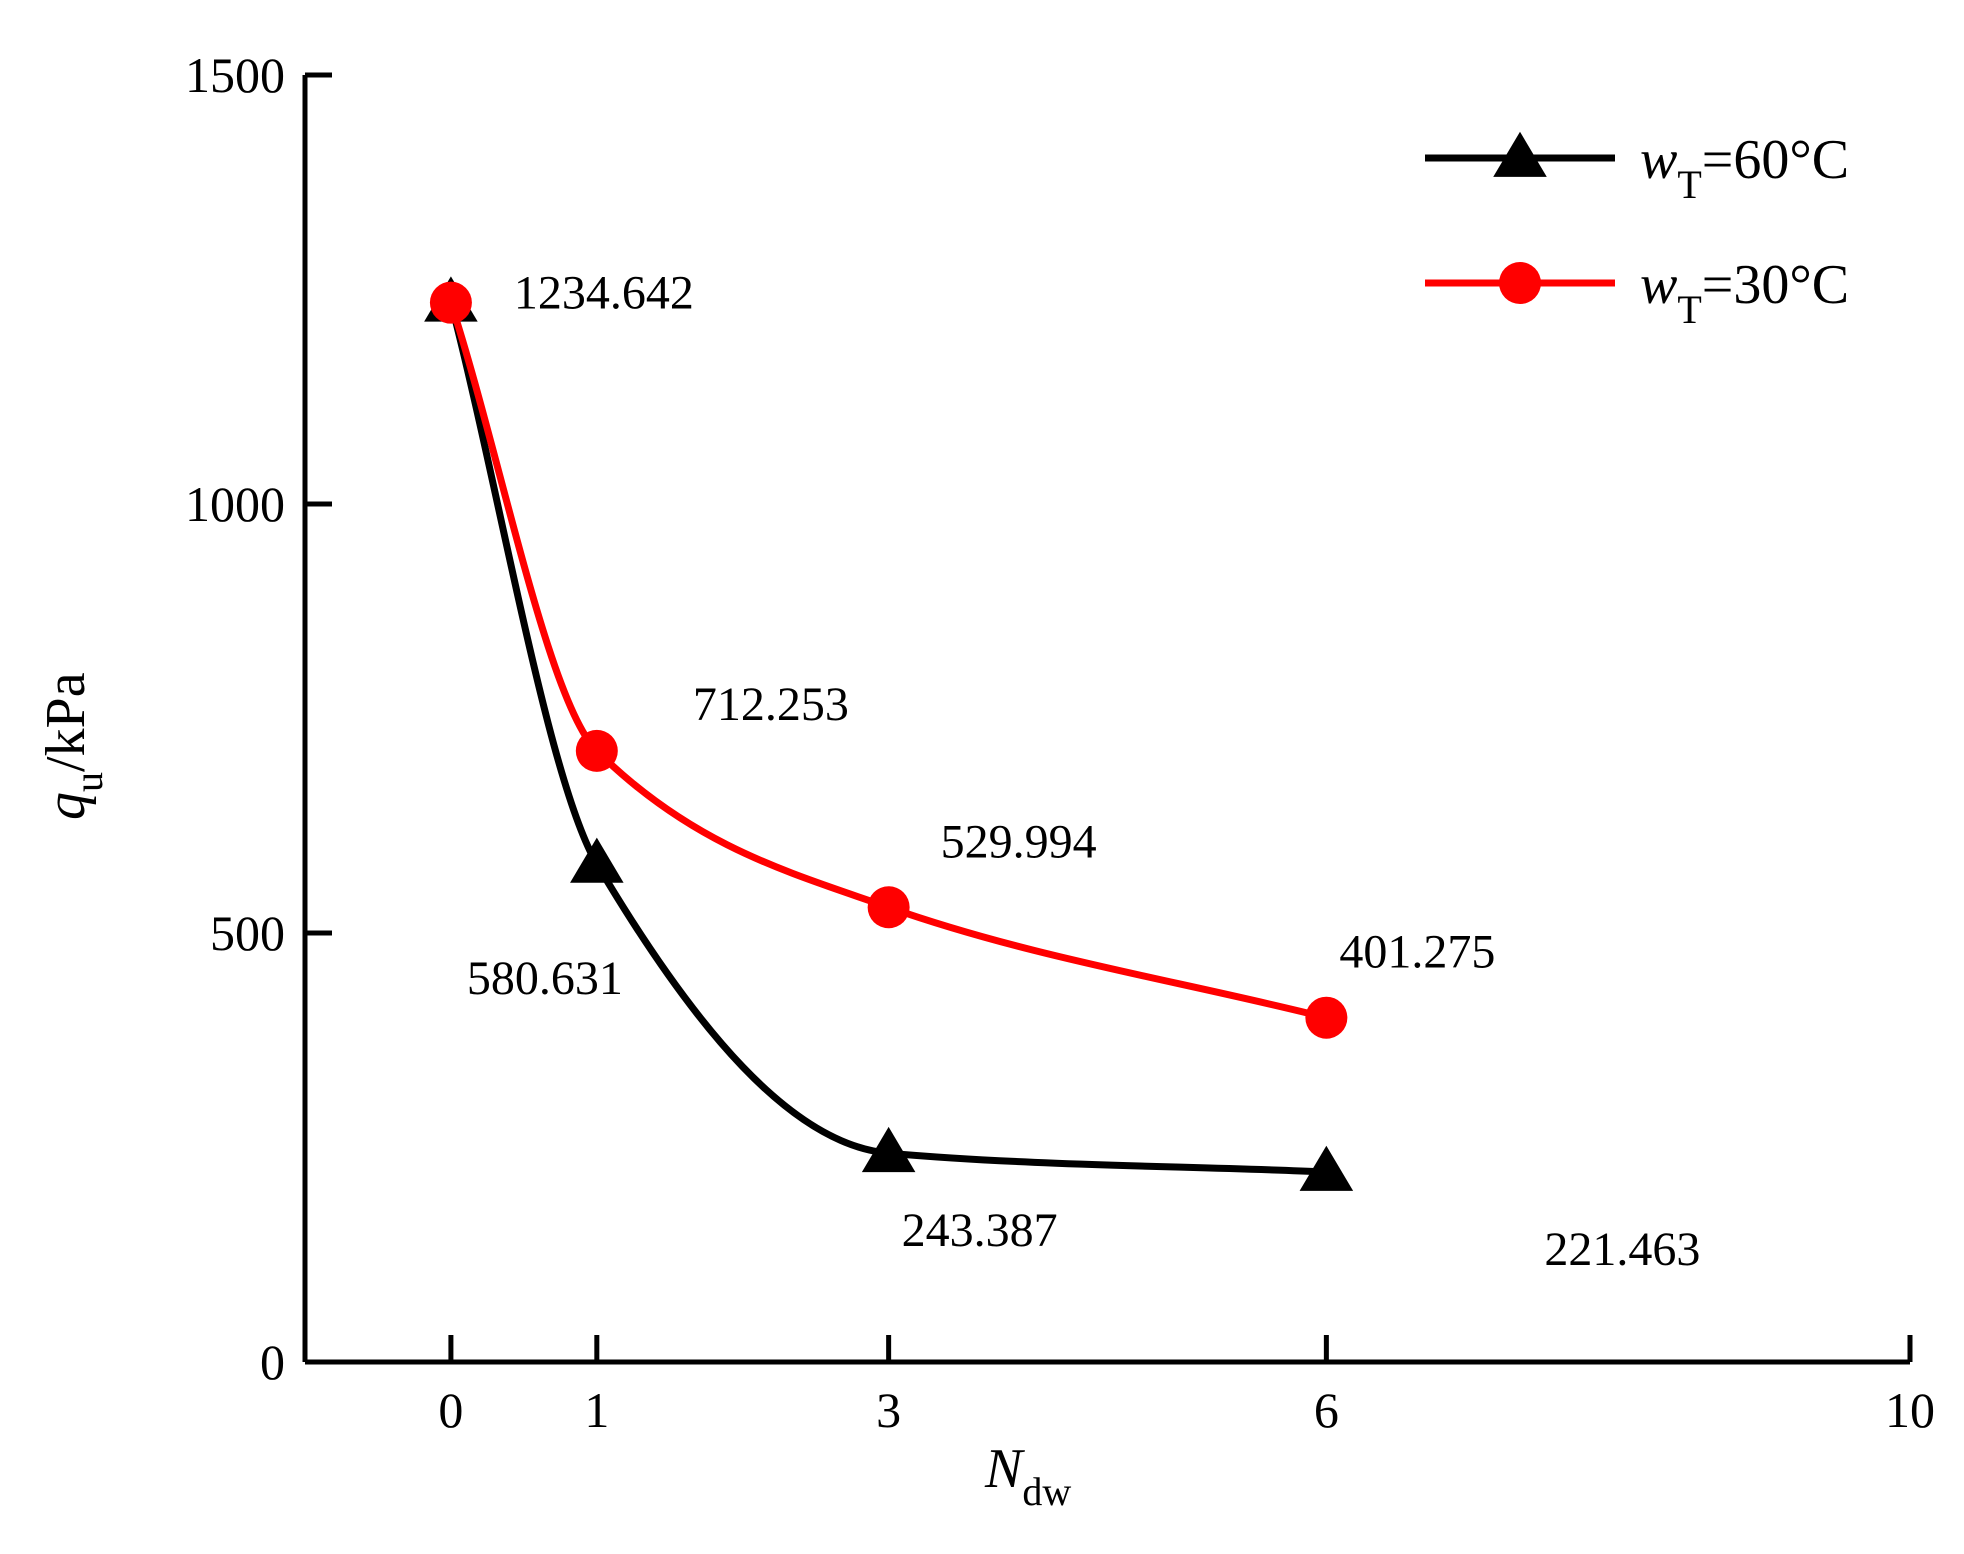 This screenshot has height=1554, width=1964. What do you see at coordinates (1744, 168) in the screenshot?
I see `legend-label: wT=60°C` at bounding box center [1744, 168].